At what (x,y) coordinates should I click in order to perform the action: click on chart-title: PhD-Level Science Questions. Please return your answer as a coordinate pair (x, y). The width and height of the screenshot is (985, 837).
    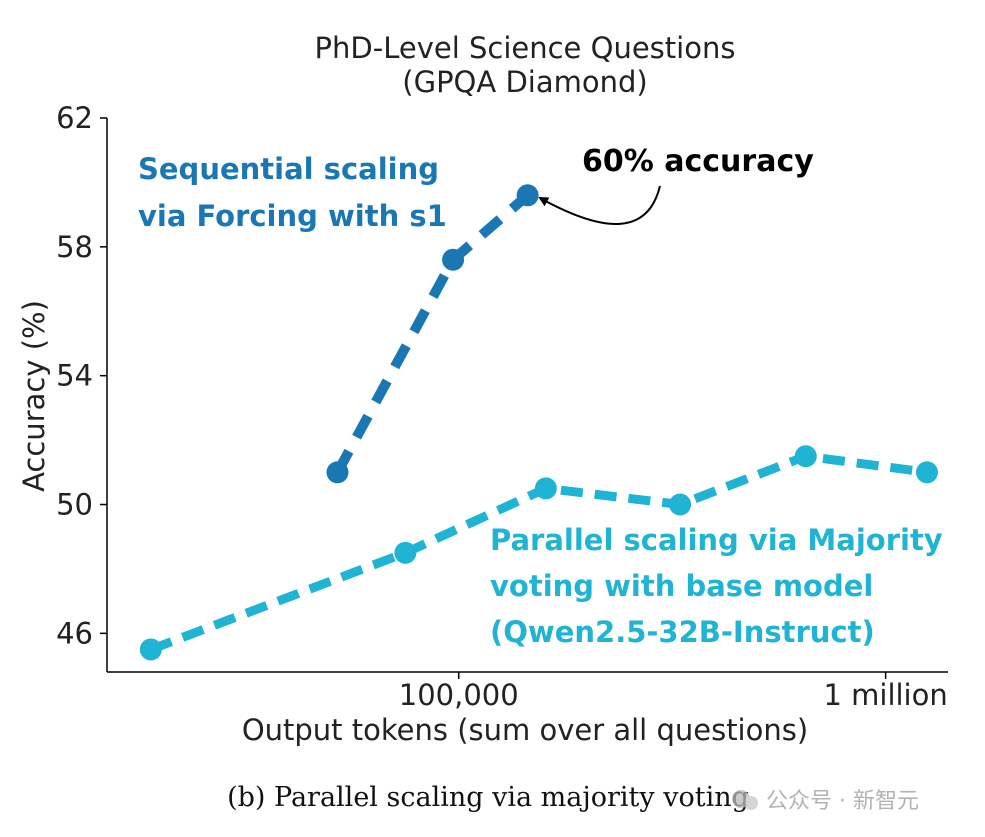
    Looking at the image, I should click on (525, 48).